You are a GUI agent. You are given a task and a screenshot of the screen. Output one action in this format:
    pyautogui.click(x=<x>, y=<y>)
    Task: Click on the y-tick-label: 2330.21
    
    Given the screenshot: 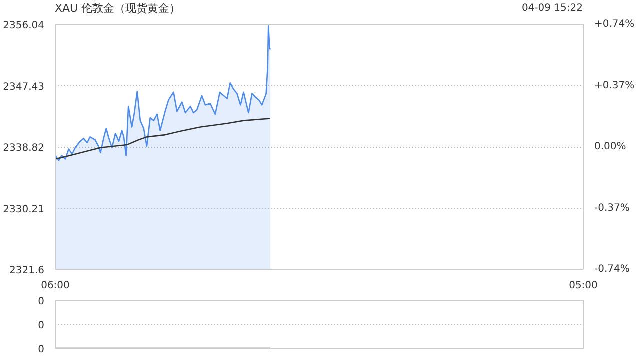 What is the action you would take?
    pyautogui.click(x=24, y=210)
    